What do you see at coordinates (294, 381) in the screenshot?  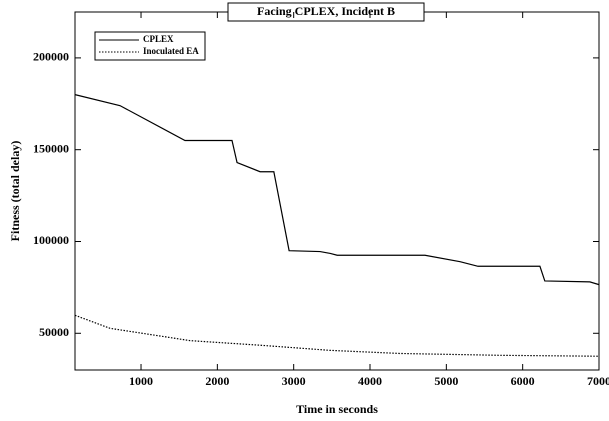 I see `x-tick-label: 3000` at bounding box center [294, 381].